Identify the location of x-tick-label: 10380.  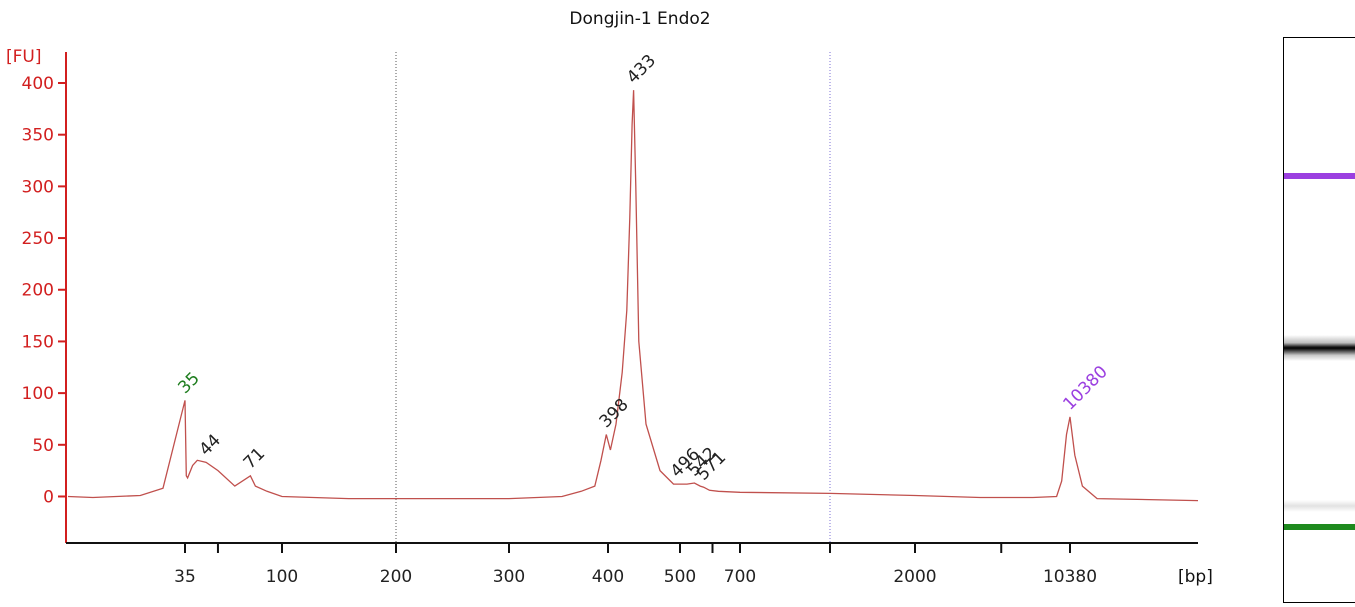
(1070, 577).